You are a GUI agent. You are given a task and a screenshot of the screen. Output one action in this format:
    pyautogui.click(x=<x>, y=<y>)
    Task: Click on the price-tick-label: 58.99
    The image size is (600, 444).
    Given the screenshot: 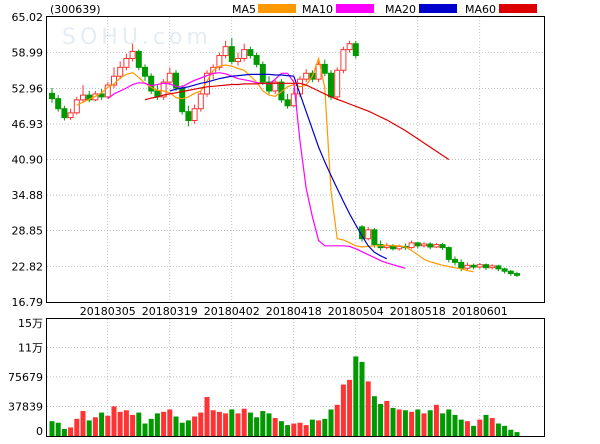 What is the action you would take?
    pyautogui.click(x=28, y=53)
    